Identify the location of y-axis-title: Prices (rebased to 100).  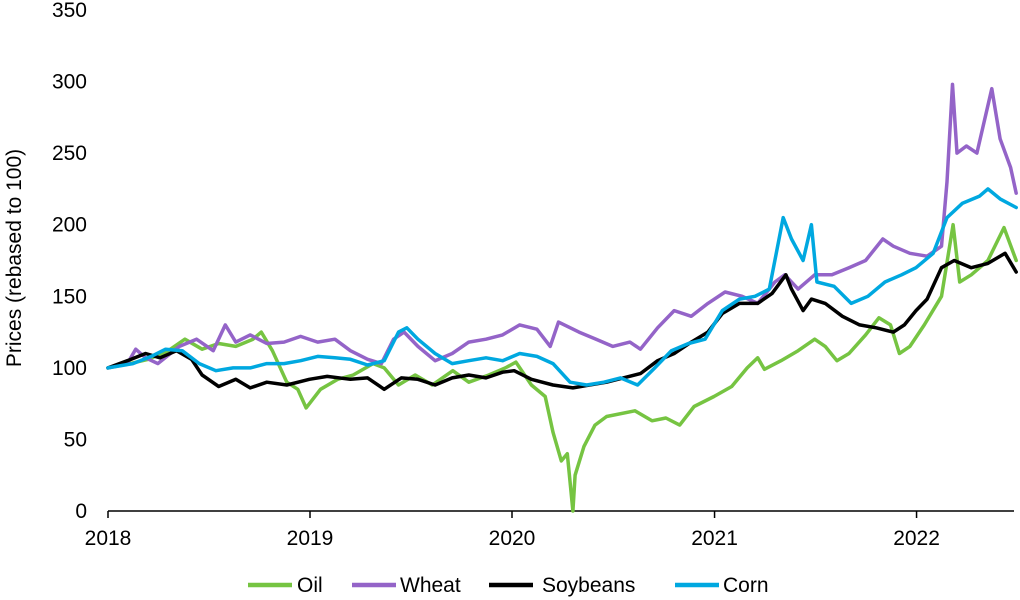
(14, 258).